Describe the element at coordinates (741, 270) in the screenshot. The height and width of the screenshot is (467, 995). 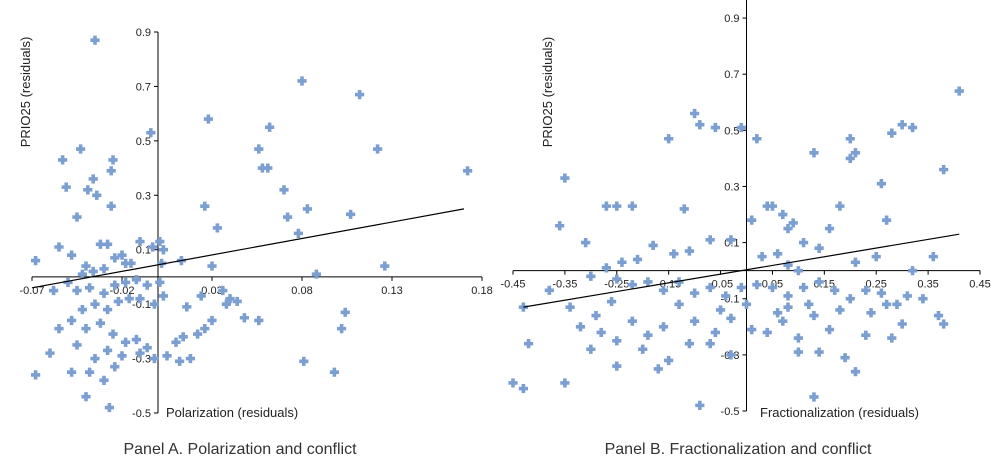
I see `panel-b-fit-line` at that location.